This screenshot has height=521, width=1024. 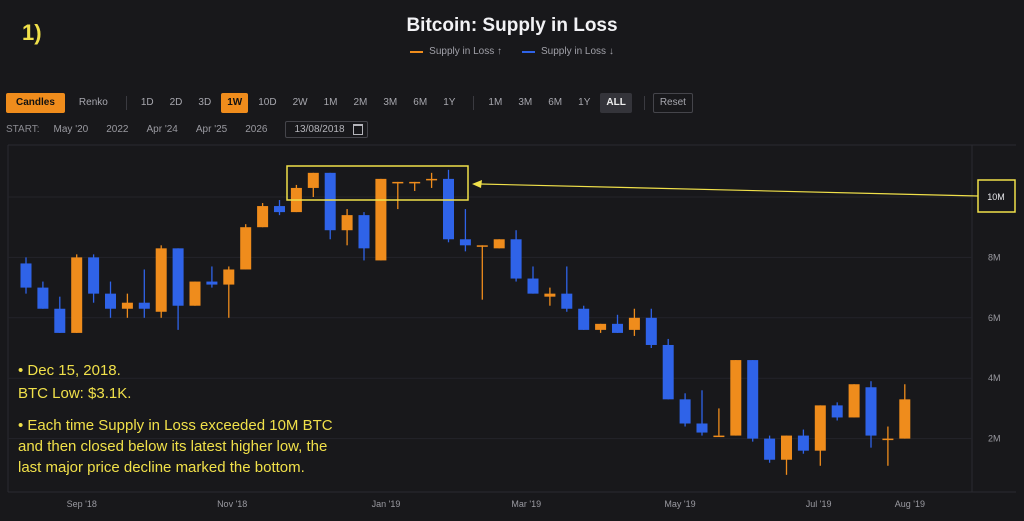 What do you see at coordinates (75, 393) in the screenshot?
I see `annotation-low: BTC Low: $3.1K.` at bounding box center [75, 393].